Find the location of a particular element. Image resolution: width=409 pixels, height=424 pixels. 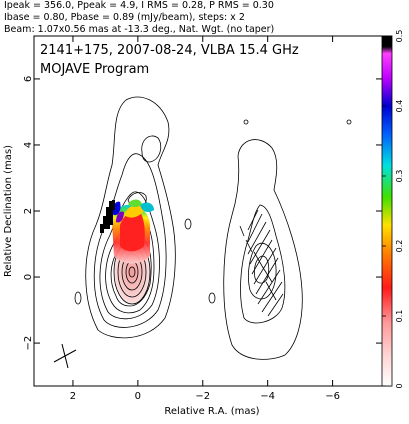

colorbar is located at coordinates (387, 211).